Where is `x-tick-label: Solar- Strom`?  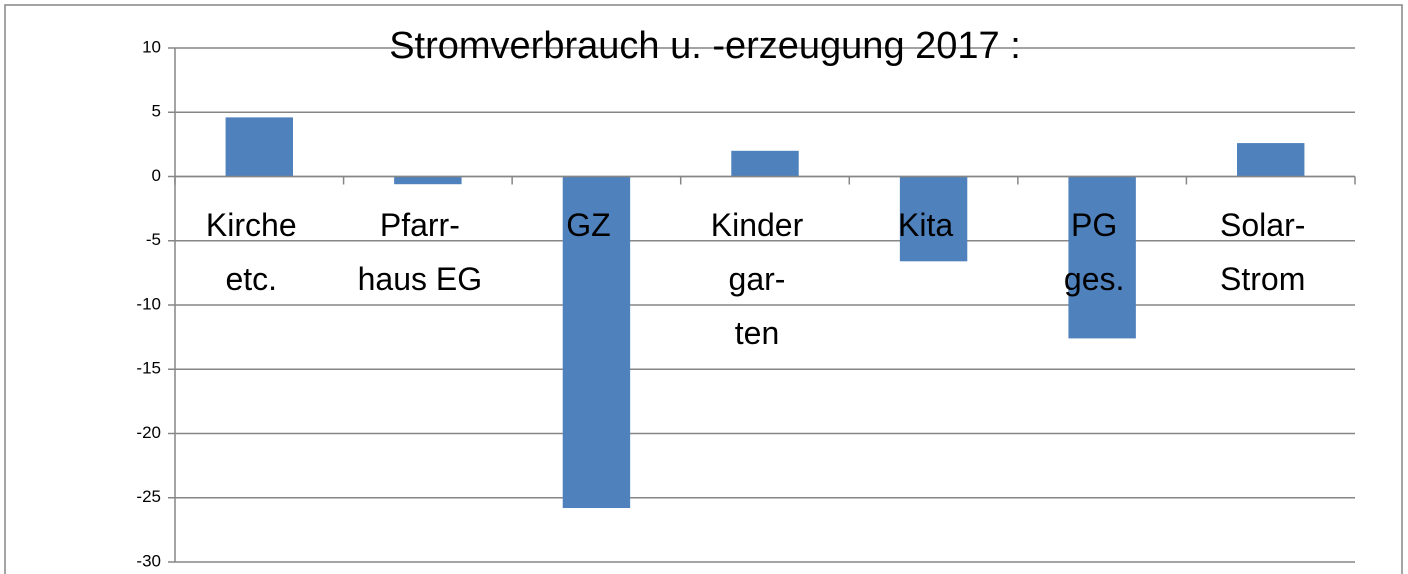
x-tick-label: Solar- Strom is located at coordinates (1262, 252).